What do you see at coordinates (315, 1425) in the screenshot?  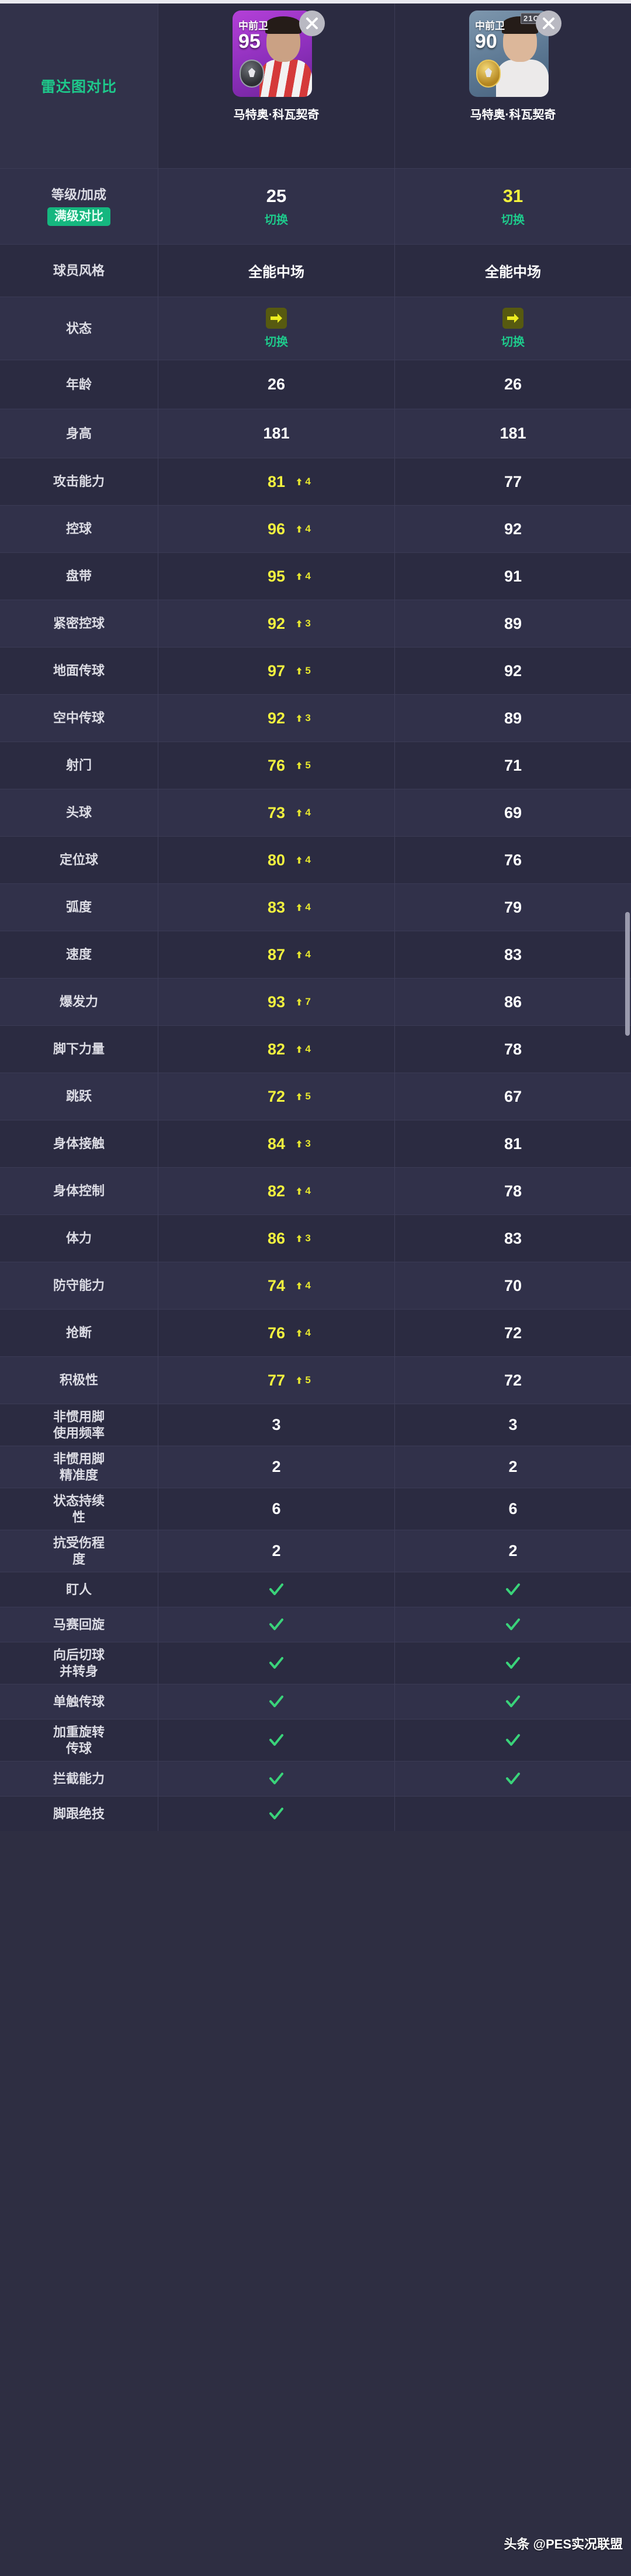 I see `table-row-rating: 非惯用脚 使用频率 3 3` at bounding box center [315, 1425].